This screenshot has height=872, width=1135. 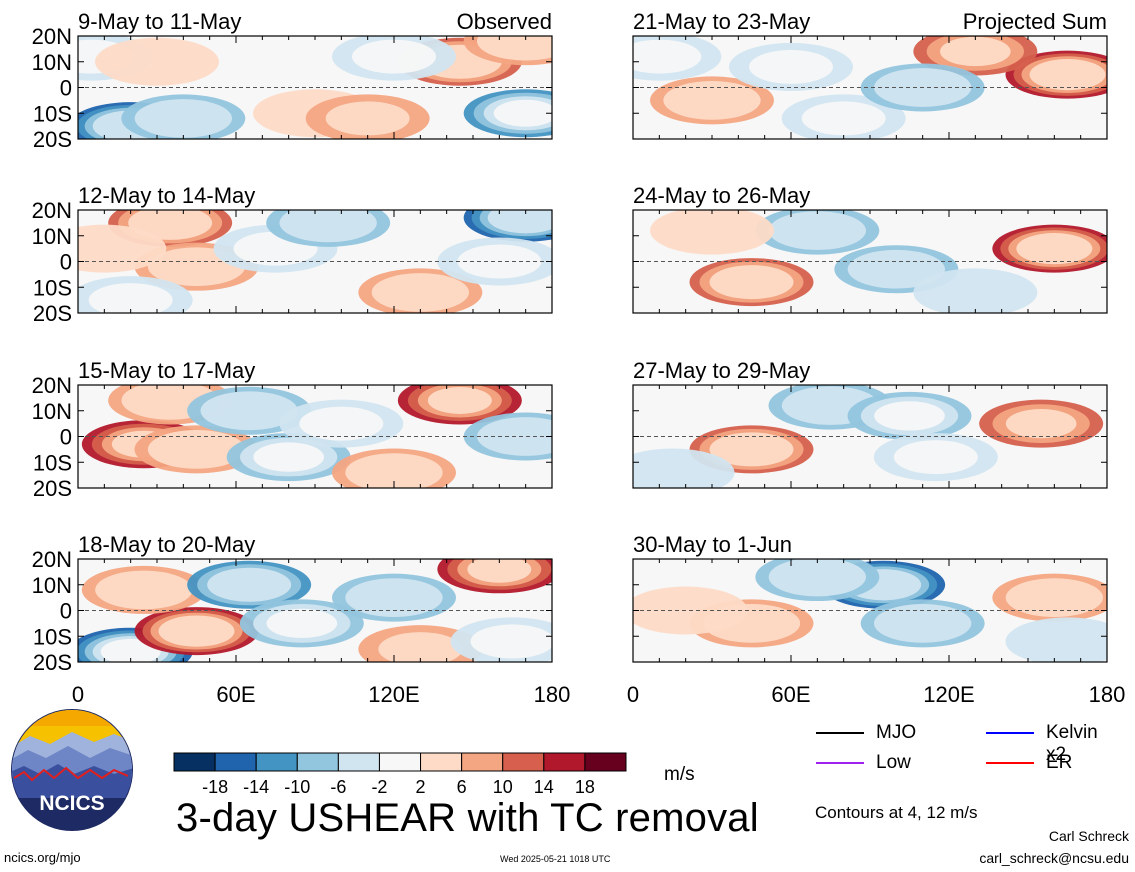 I want to click on colorbar-tick-label: 6, so click(x=462, y=787).